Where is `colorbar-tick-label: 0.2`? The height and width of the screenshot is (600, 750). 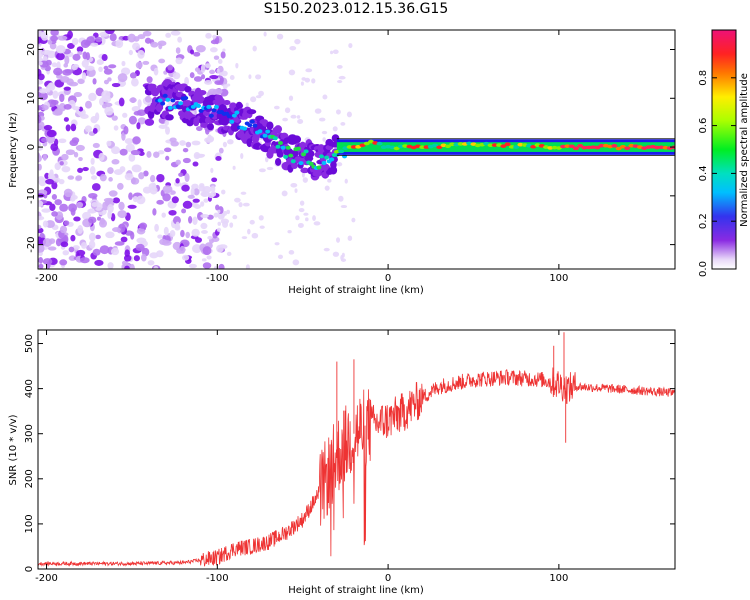 colorbar-tick-label: 0.2 is located at coordinates (703, 221).